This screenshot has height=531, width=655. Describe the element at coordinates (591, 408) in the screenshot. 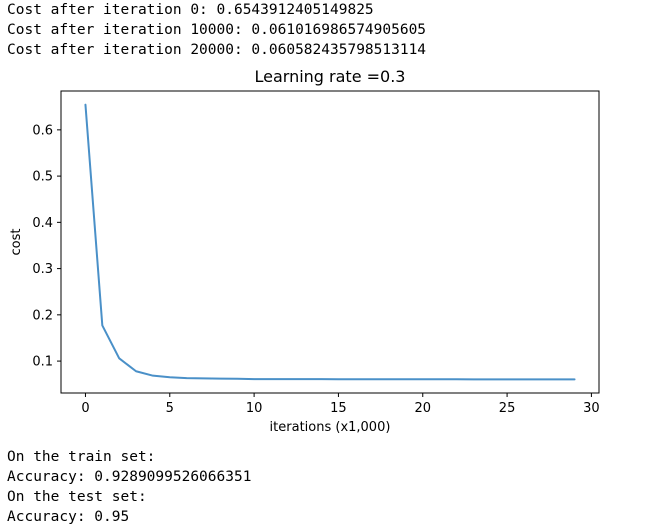

I see `x-tick-label: 30` at that location.